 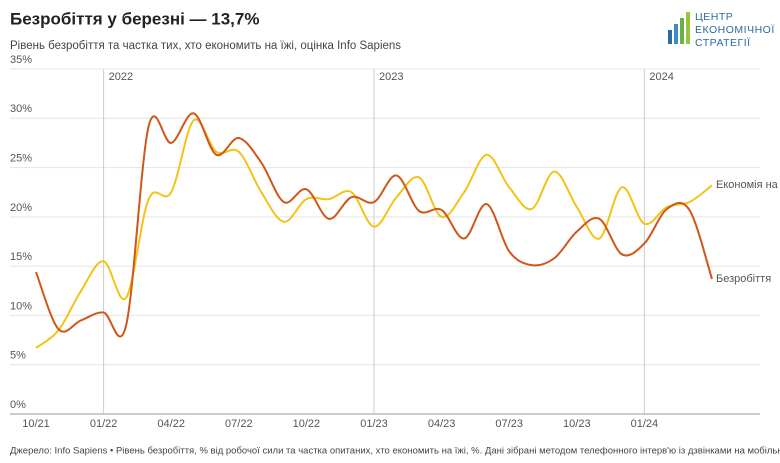 I want to click on year-label: 2024, so click(x=661, y=77).